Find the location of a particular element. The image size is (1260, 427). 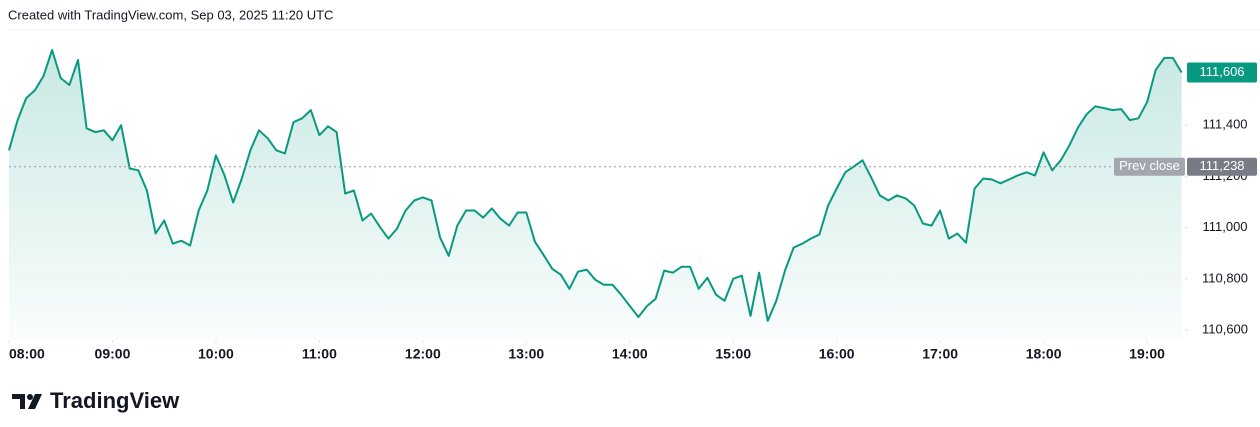

last-price-box is located at coordinates (1222, 72).